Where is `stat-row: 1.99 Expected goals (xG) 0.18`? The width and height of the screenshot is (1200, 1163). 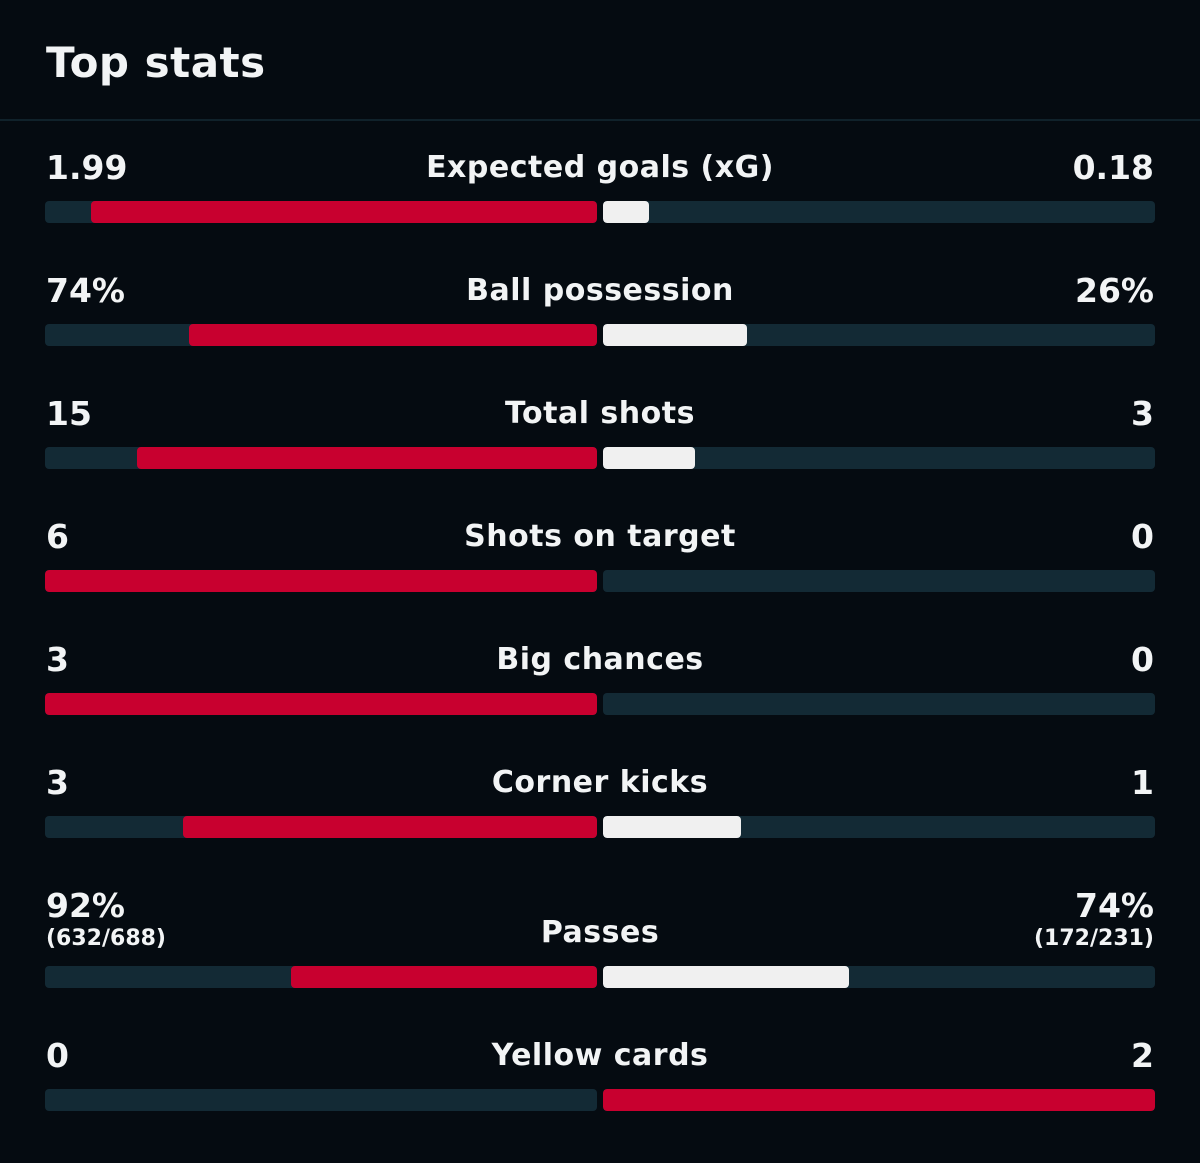
stat-row: 1.99 Expected goals (xG) 0.18 is located at coordinates (600, 205).